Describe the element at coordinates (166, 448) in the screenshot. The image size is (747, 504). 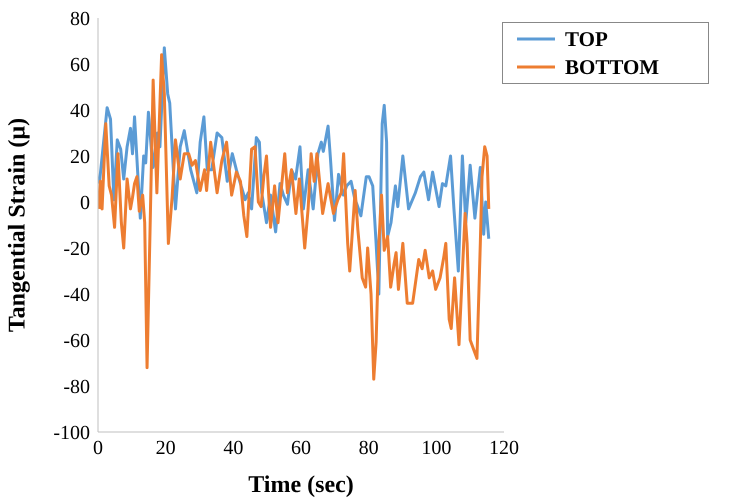
I see `x-tick-label: 20` at that location.